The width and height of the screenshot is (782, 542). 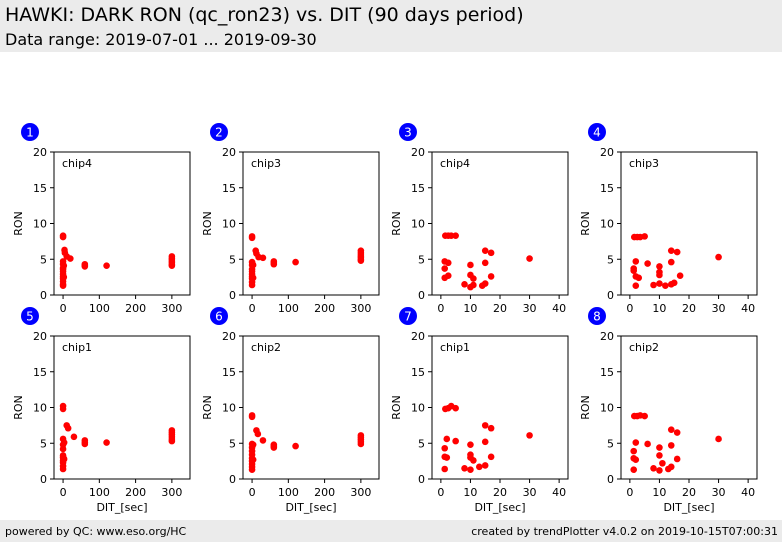 I want to click on panel-number-label: 3, so click(x=408, y=133).